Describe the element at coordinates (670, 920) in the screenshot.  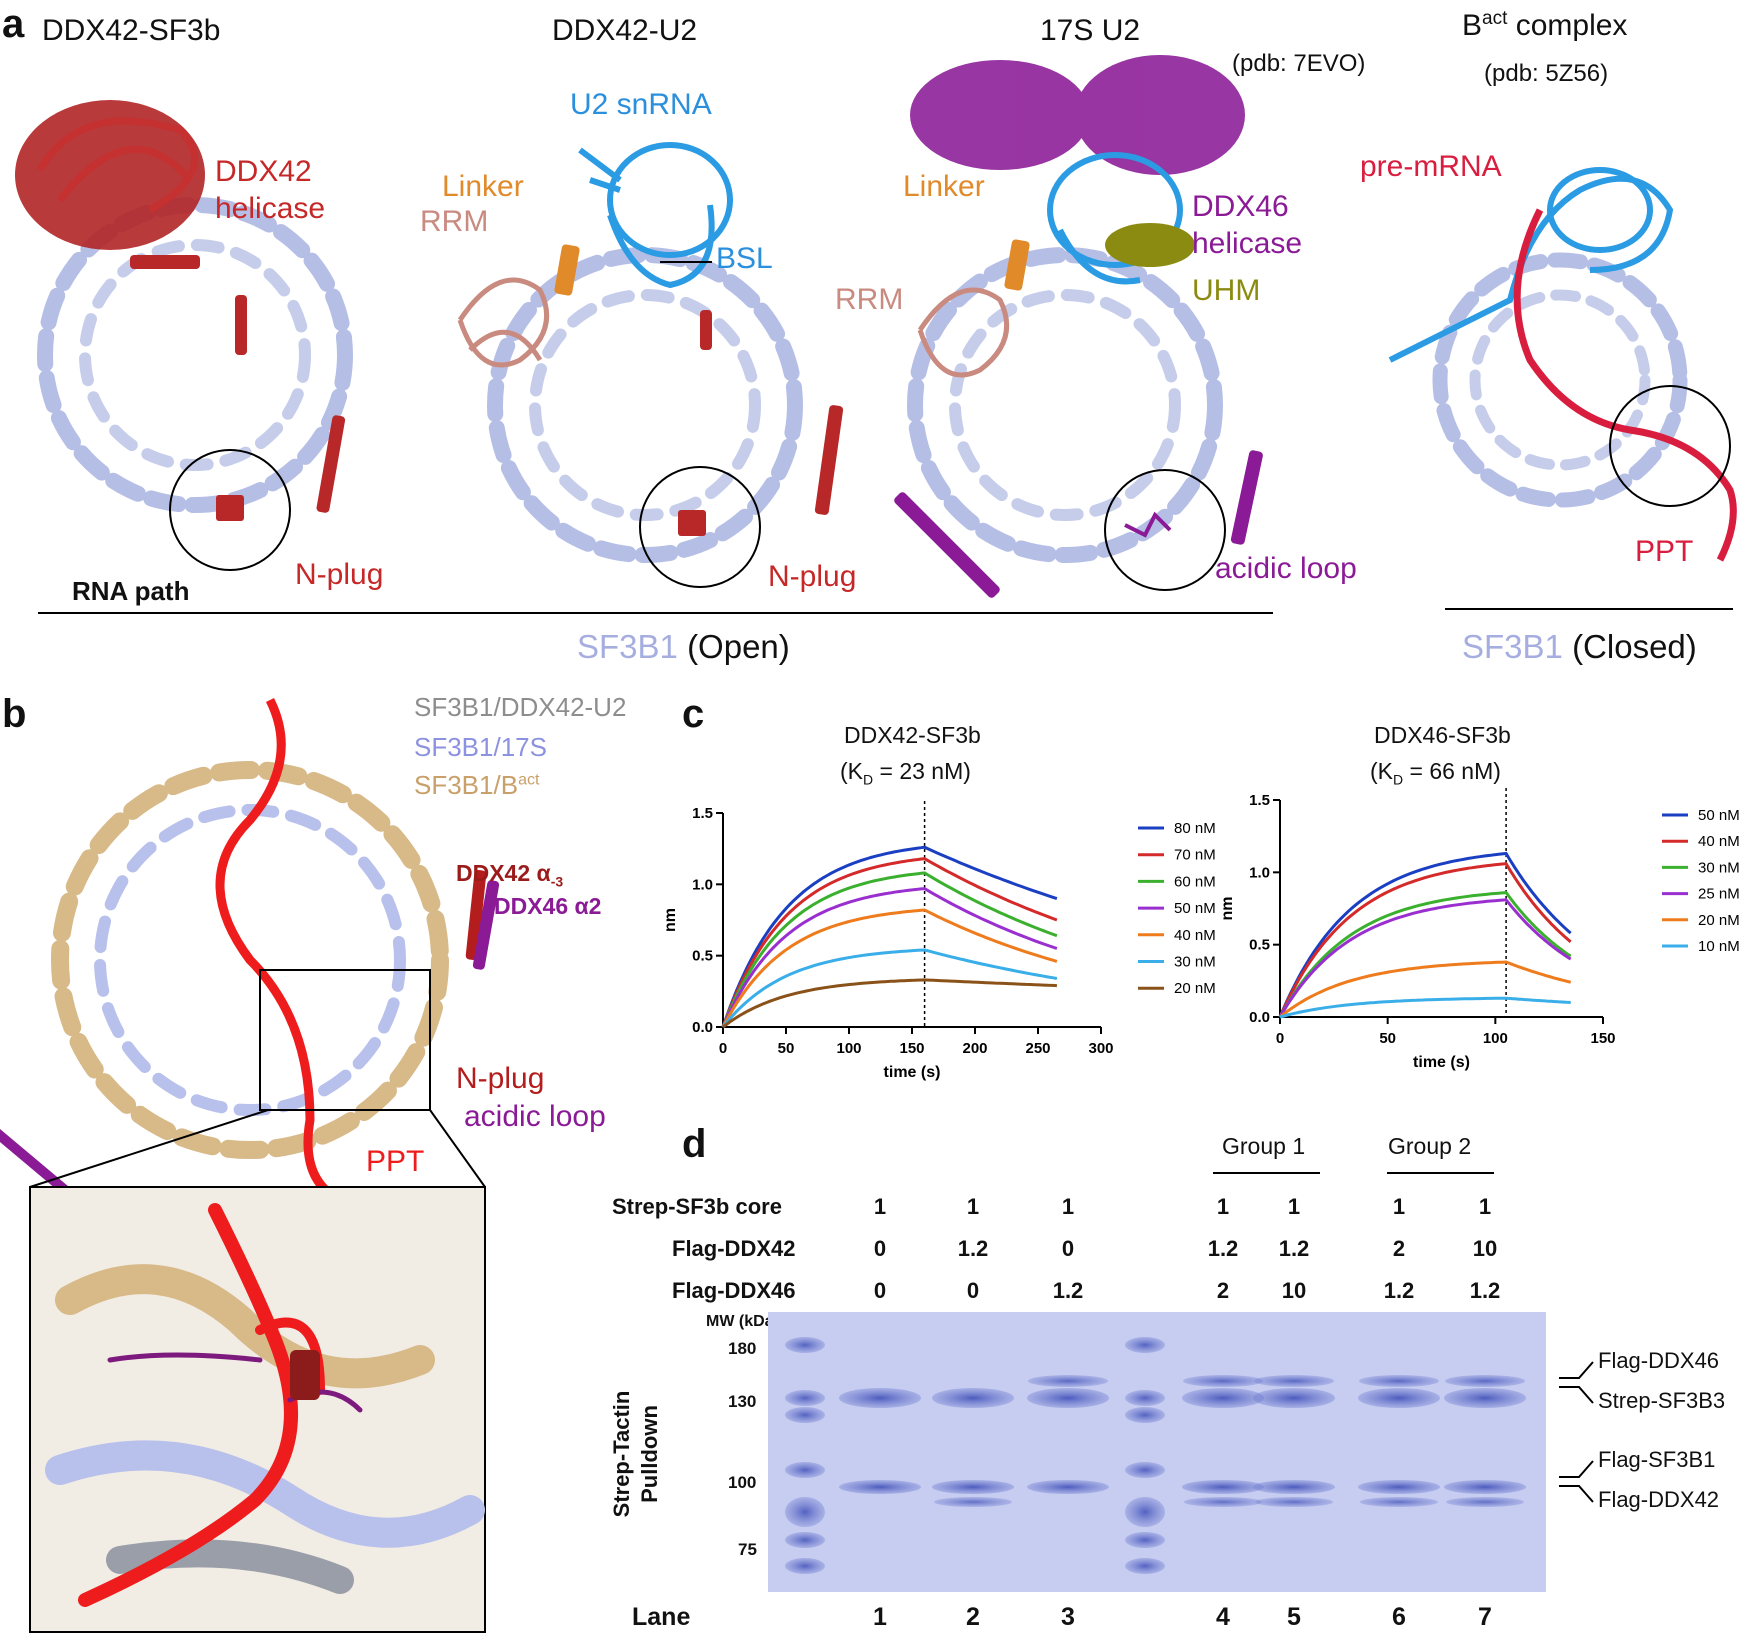
I see `y-axis-label: nm` at that location.